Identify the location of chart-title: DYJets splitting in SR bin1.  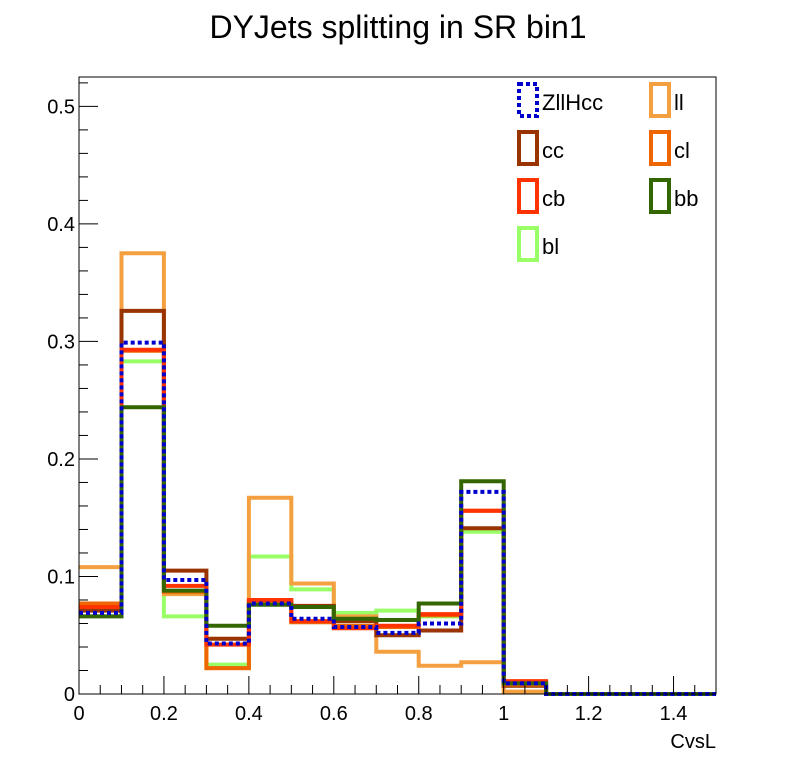
(397, 27).